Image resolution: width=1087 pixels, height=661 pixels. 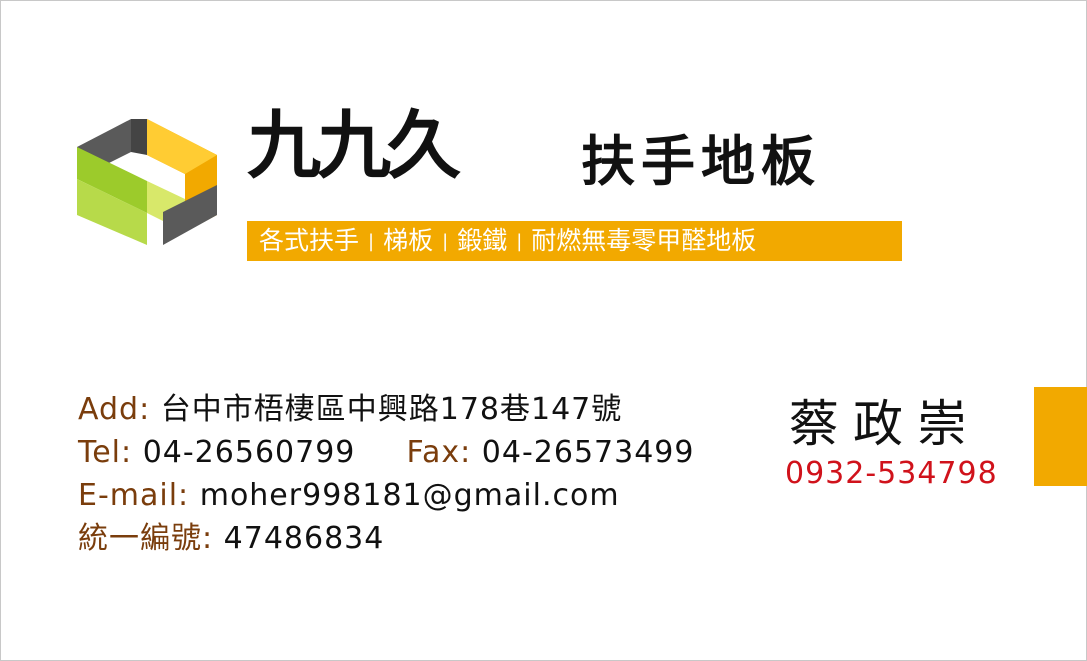 I want to click on email-label: E-mail:, so click(x=134, y=495).